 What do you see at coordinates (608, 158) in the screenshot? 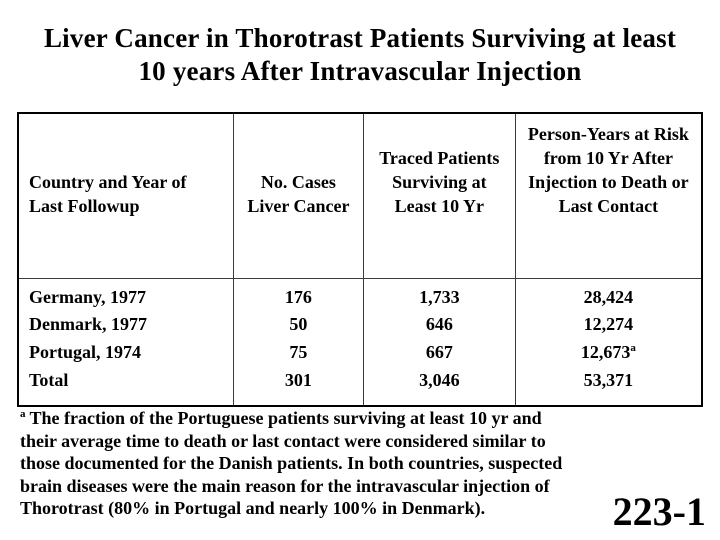
I see `header-line: from 10 Yr After` at bounding box center [608, 158].